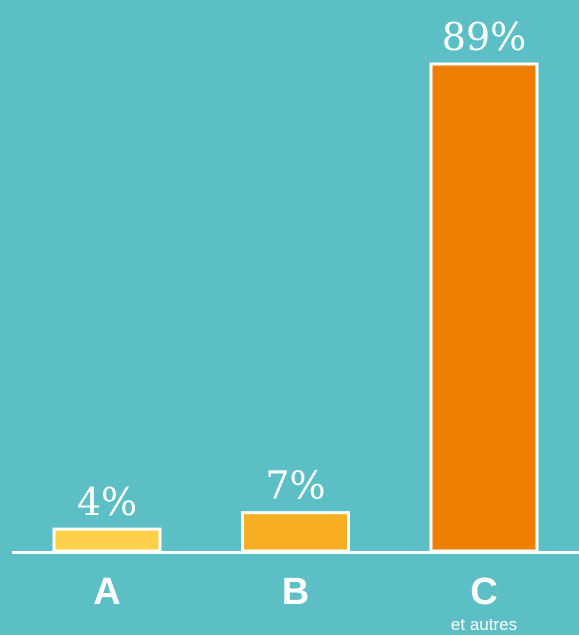 Image resolution: width=579 pixels, height=635 pixels. What do you see at coordinates (484, 37) in the screenshot?
I see `value-label: 89%` at bounding box center [484, 37].